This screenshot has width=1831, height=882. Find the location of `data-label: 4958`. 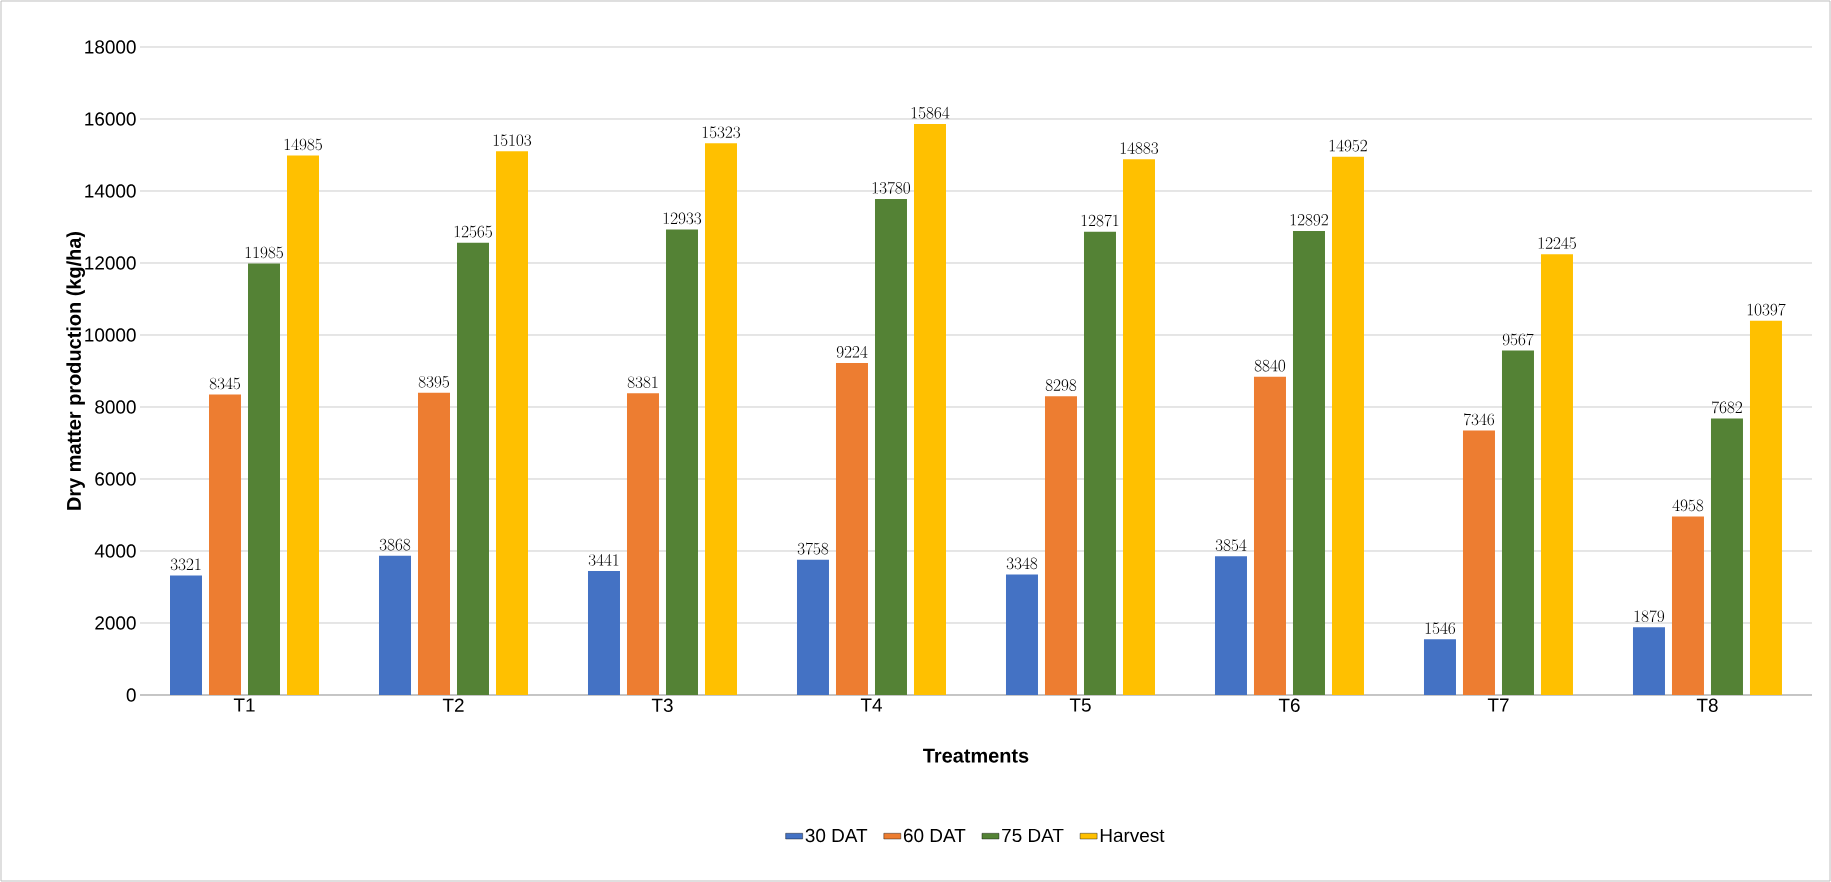

data-label: 4958 is located at coordinates (1688, 505).